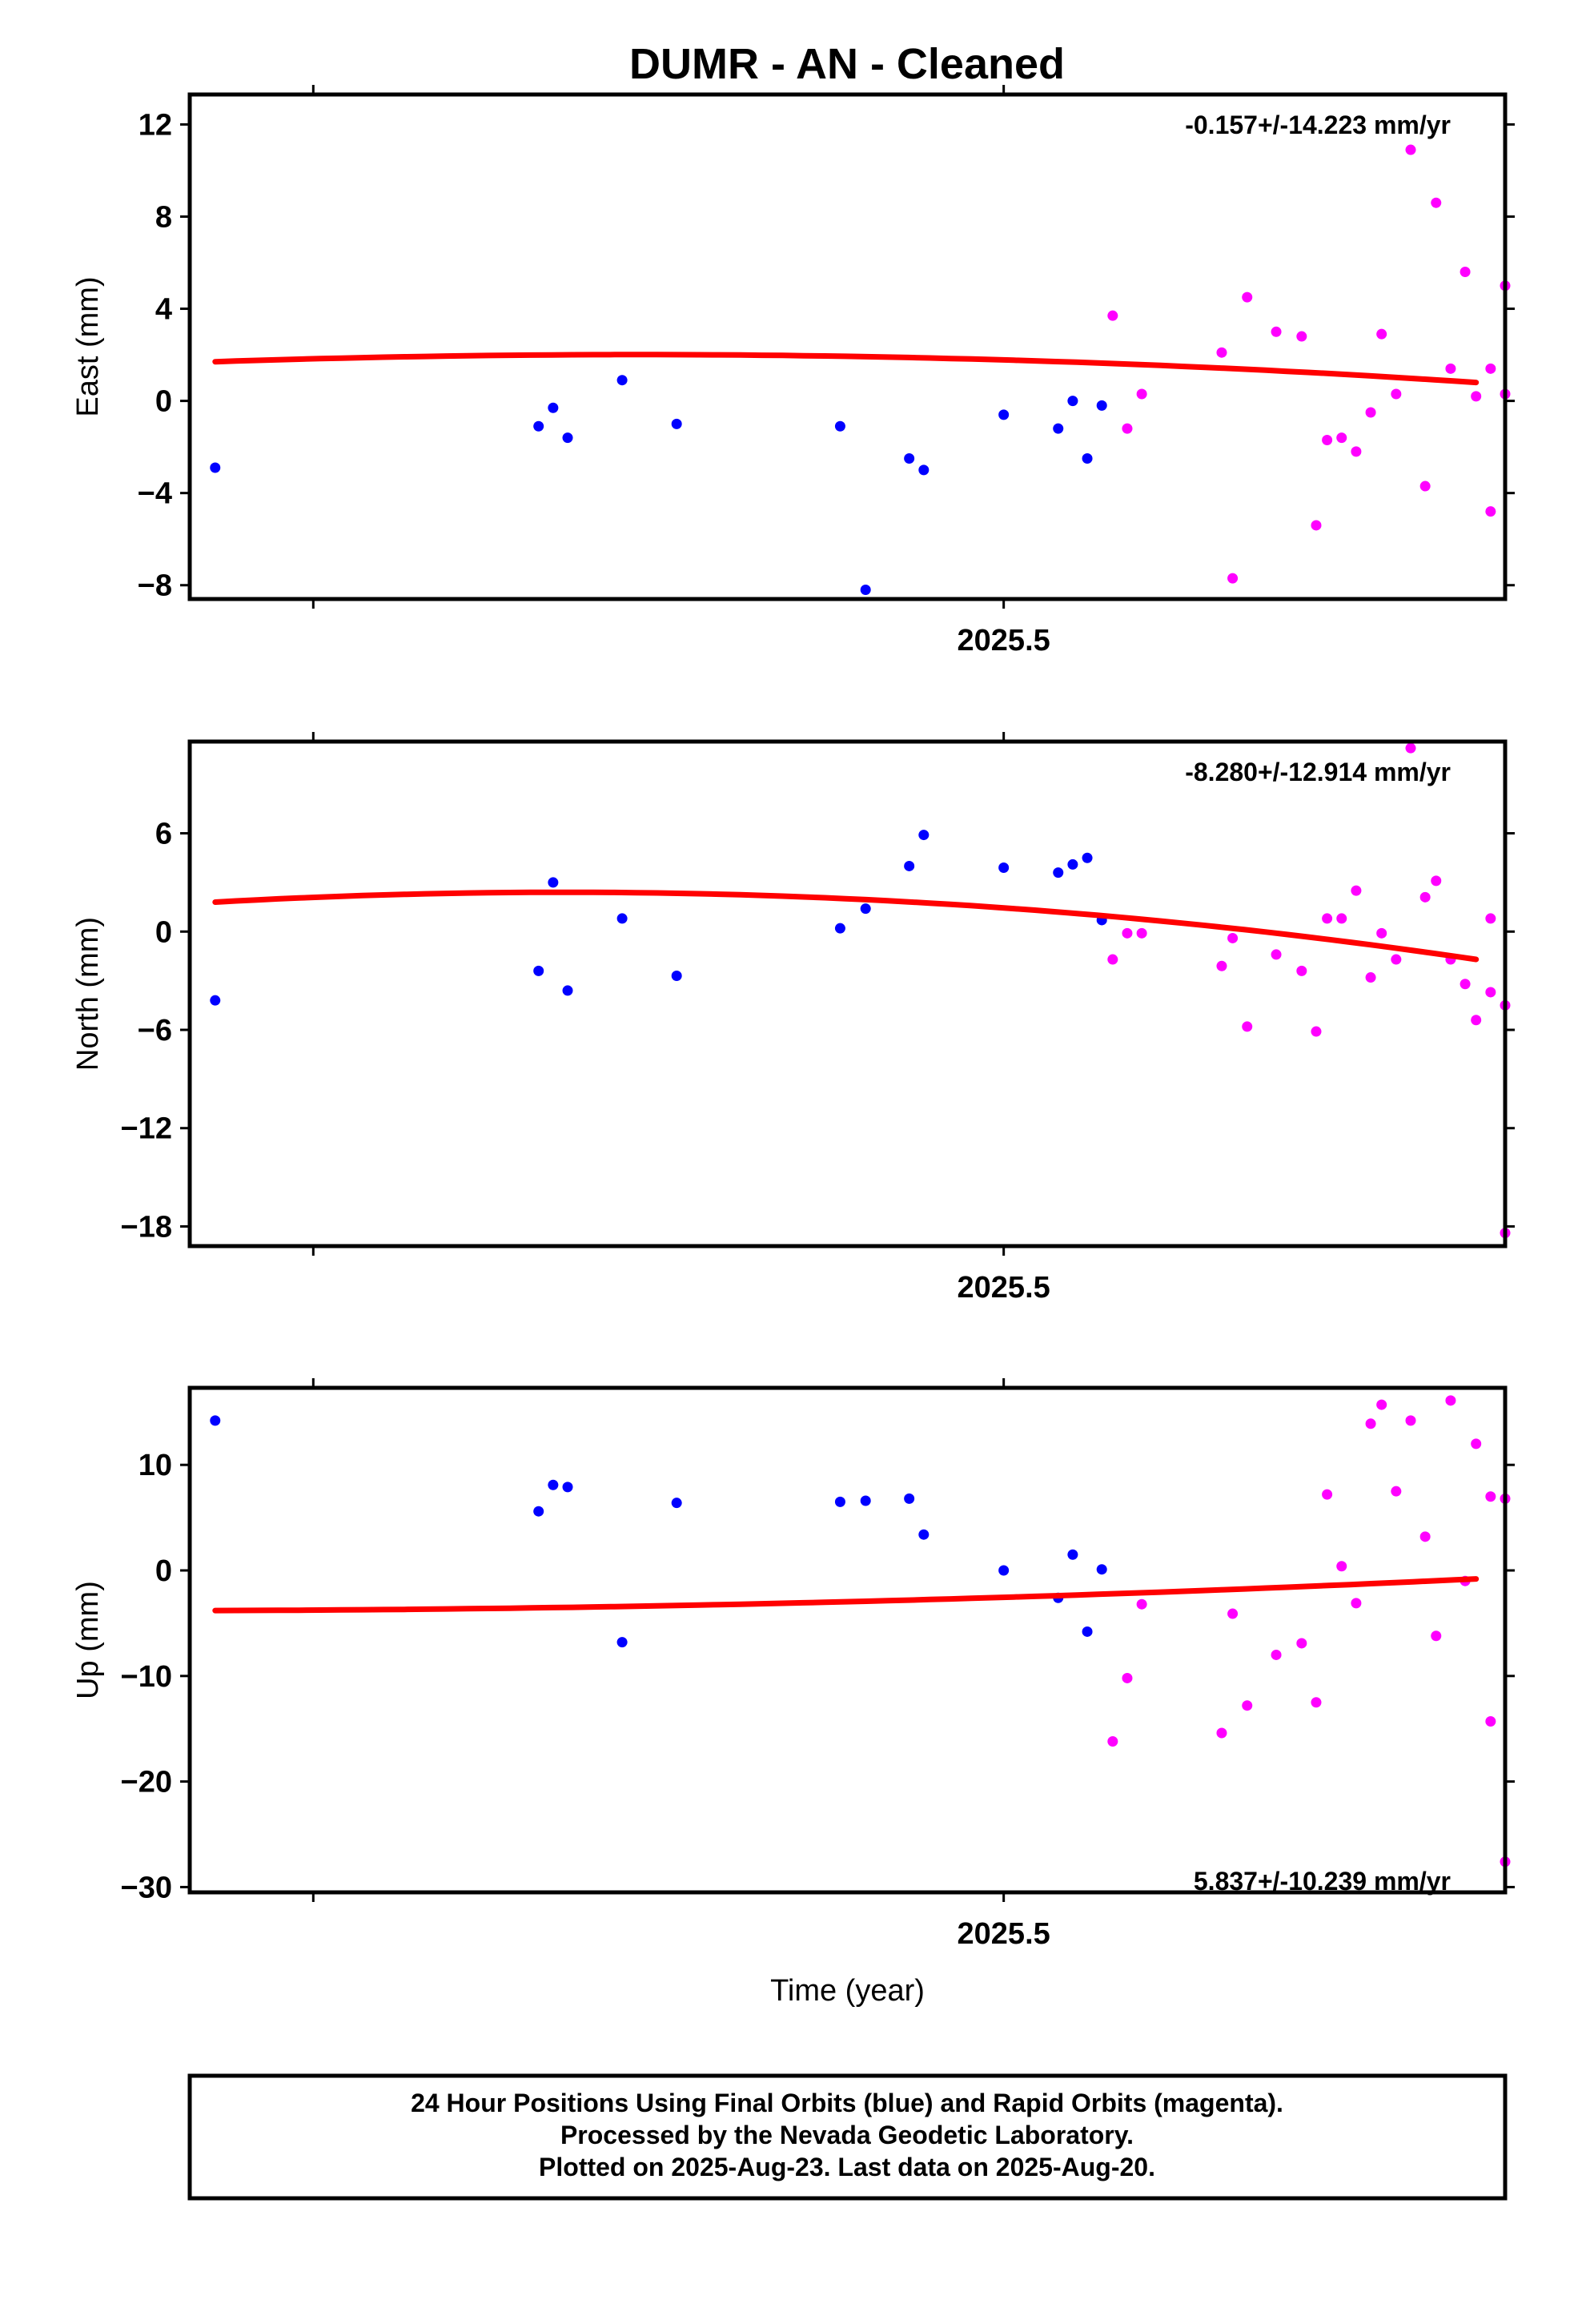 This screenshot has height=2324, width=1582. I want to click on east-ytick-label: −4, so click(155, 494).